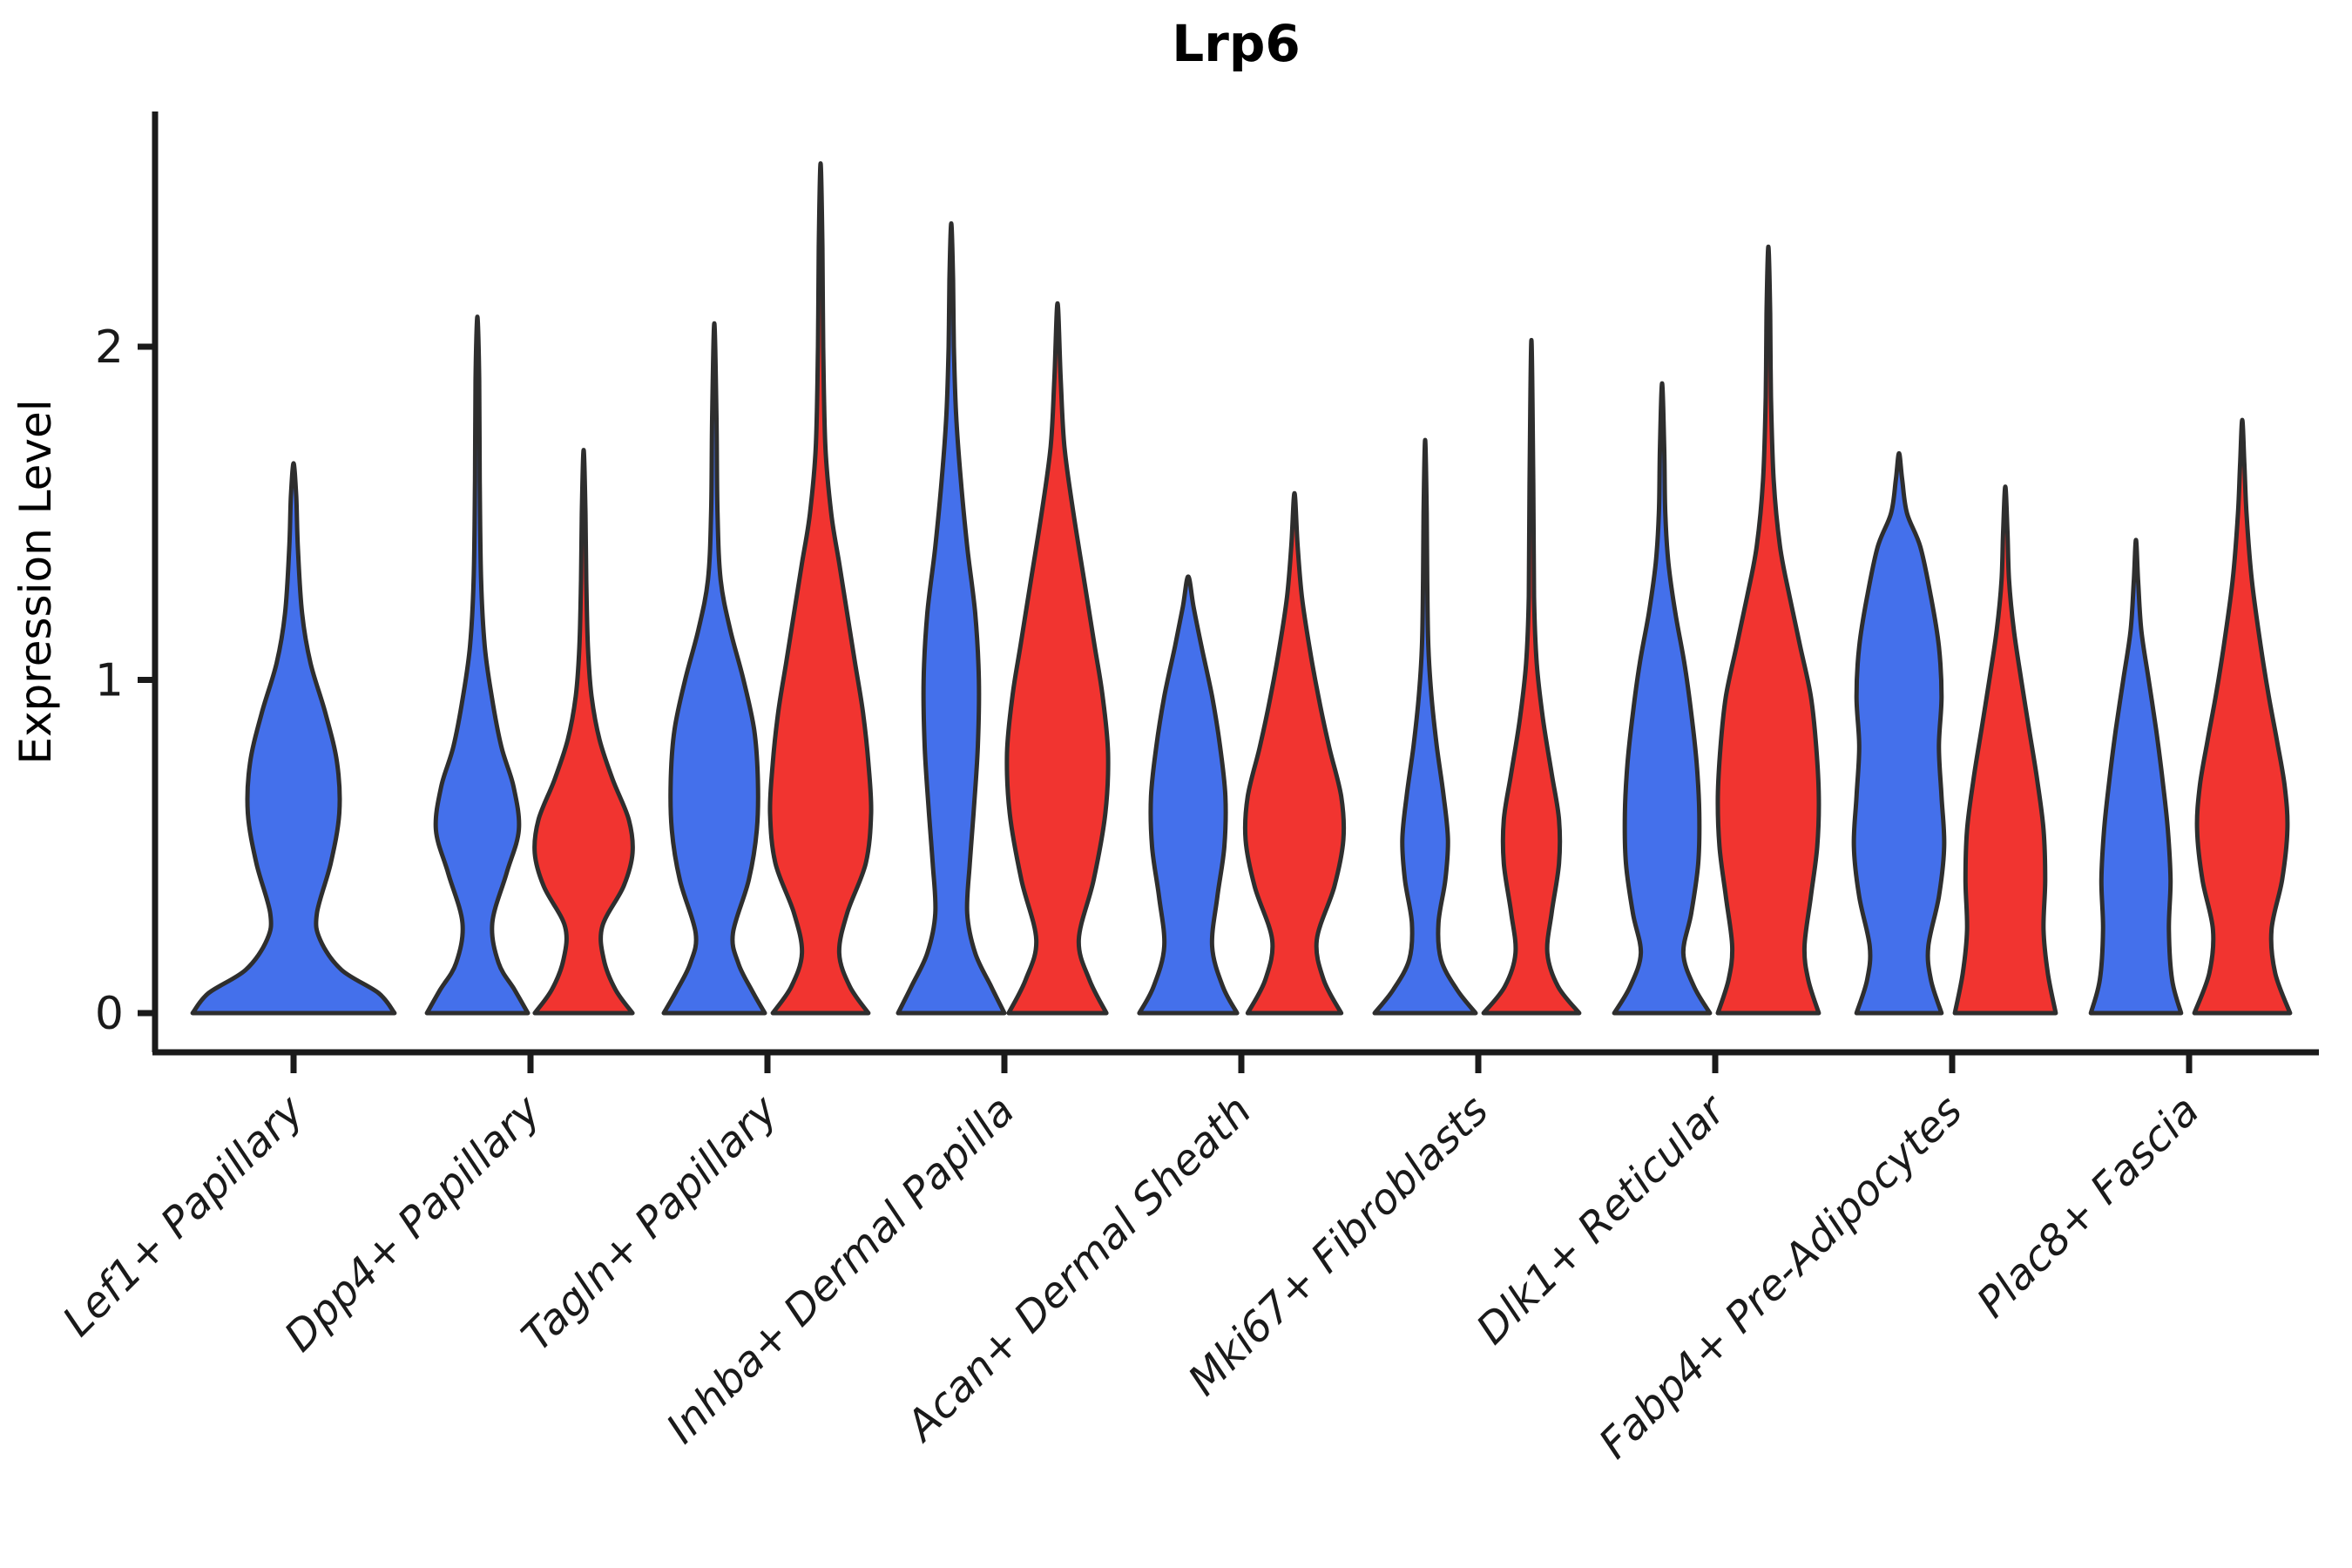 The width and height of the screenshot is (2352, 1568). What do you see at coordinates (109, 681) in the screenshot?
I see `y-tick-label-1: 1` at bounding box center [109, 681].